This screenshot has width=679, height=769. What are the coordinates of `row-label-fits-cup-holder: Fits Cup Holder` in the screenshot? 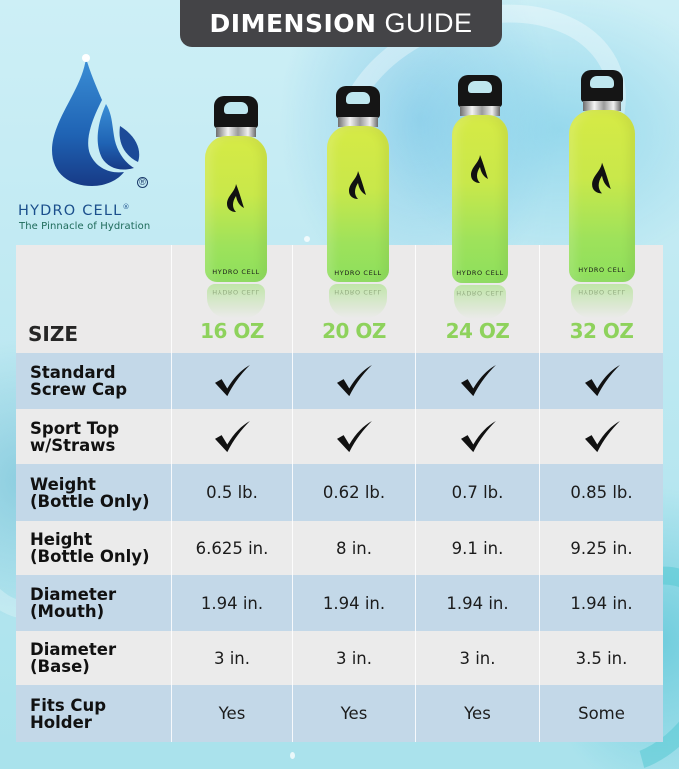 It's located at (94, 713).